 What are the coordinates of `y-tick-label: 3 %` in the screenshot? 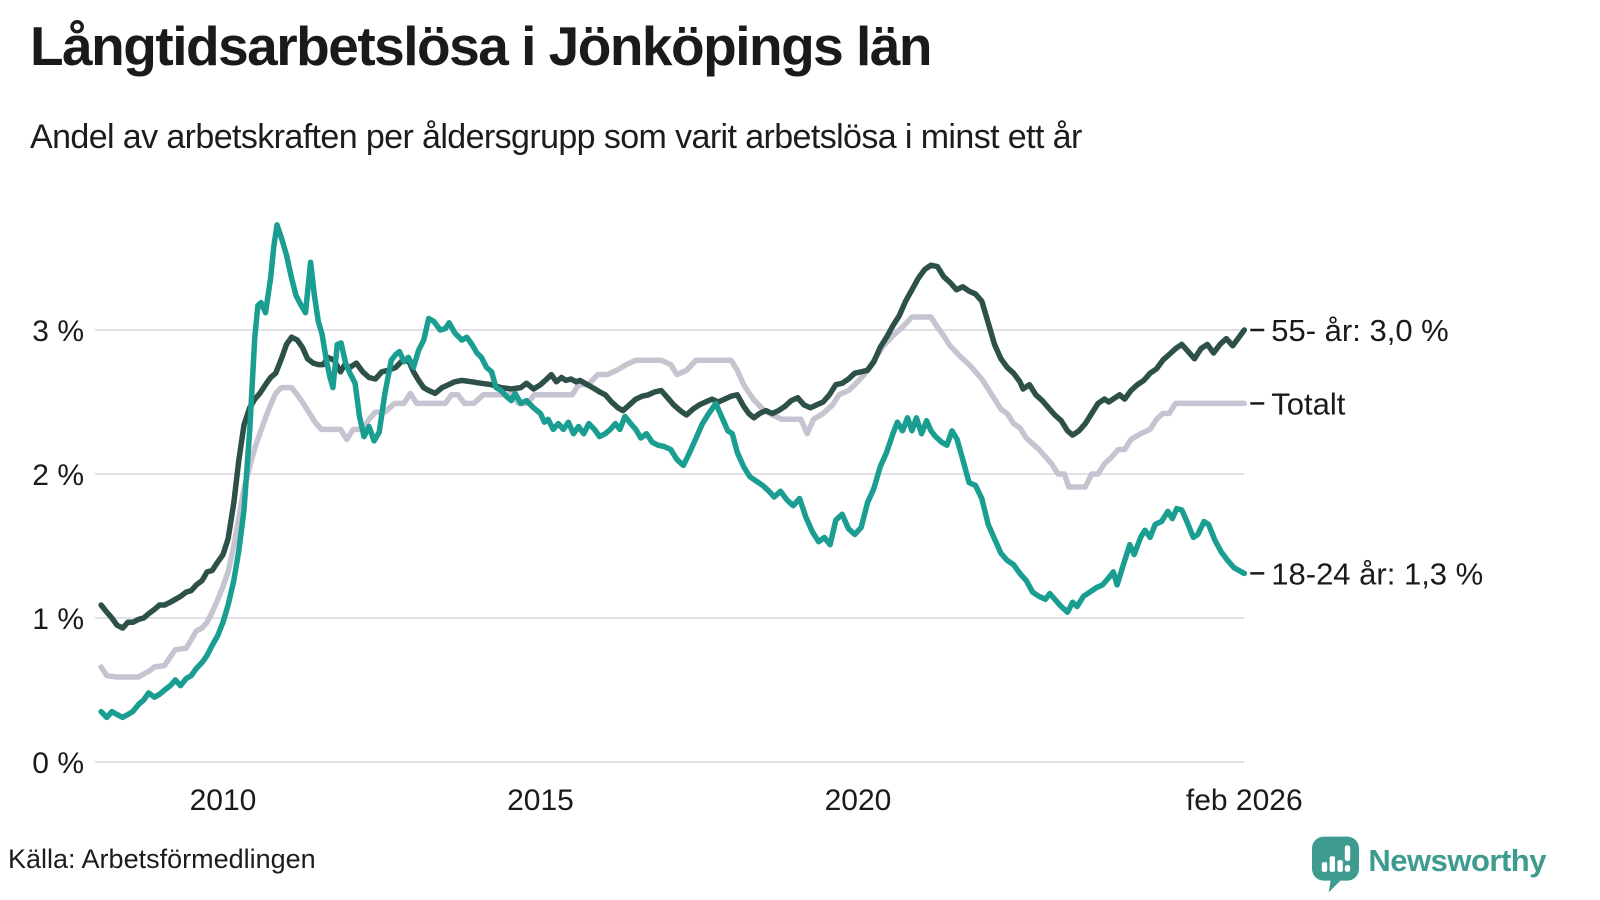 It's located at (58, 331).